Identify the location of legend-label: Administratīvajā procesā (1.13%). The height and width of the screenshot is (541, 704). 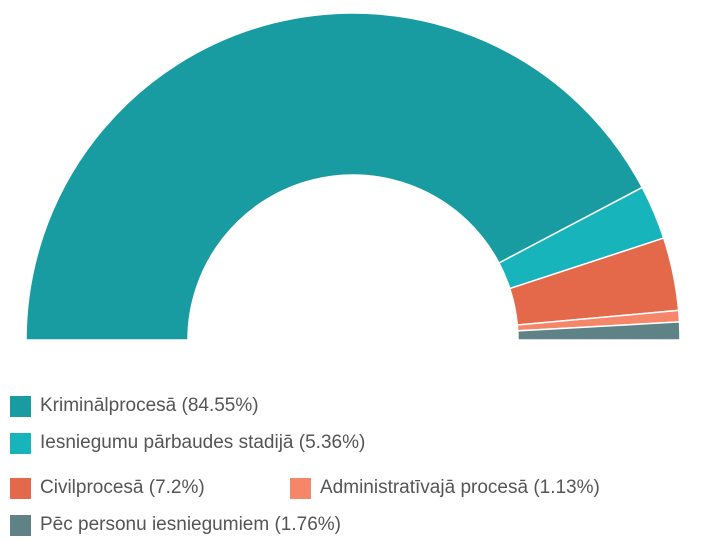
(460, 487).